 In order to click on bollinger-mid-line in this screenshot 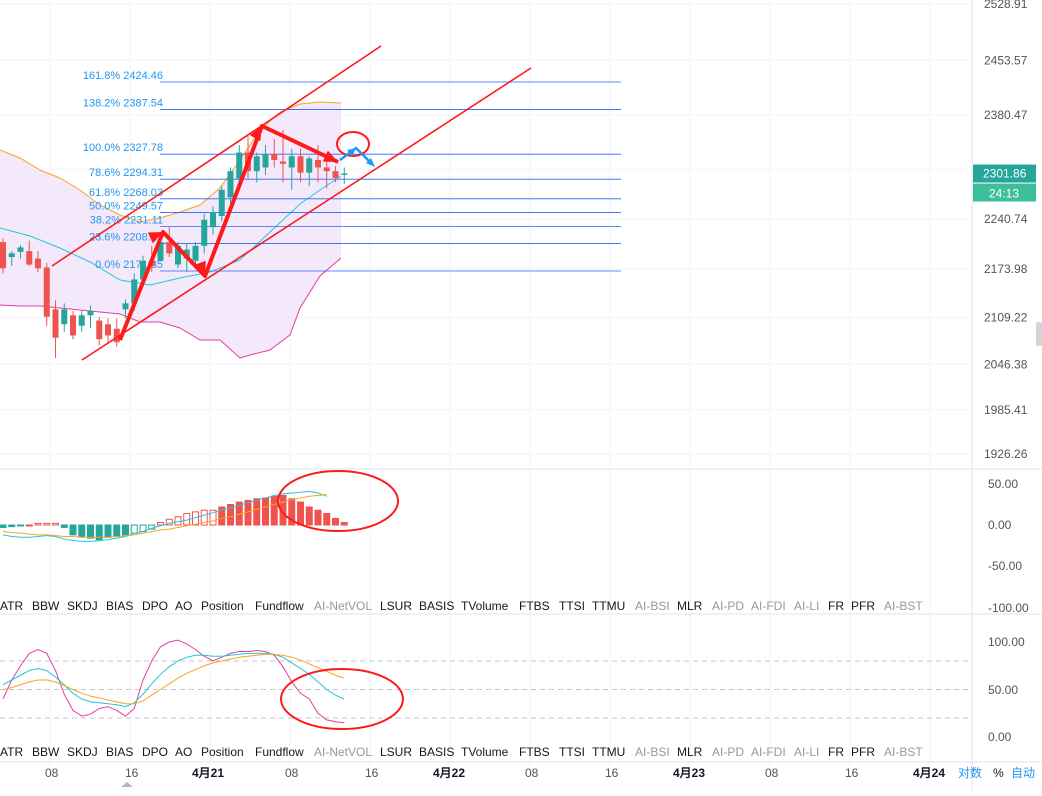, I will do `click(171, 230)`.